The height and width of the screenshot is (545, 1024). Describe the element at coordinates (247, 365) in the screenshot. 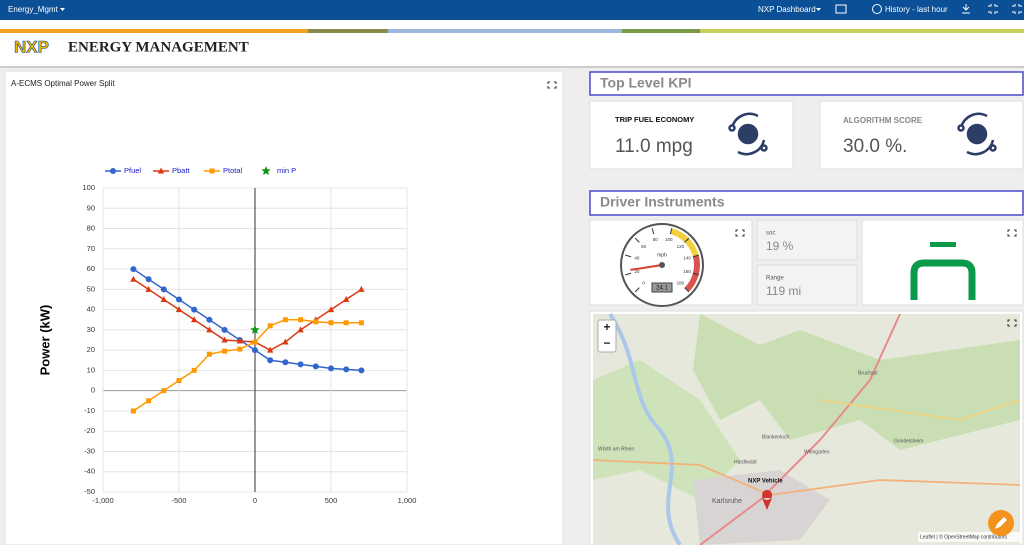

I see `series-line` at that location.